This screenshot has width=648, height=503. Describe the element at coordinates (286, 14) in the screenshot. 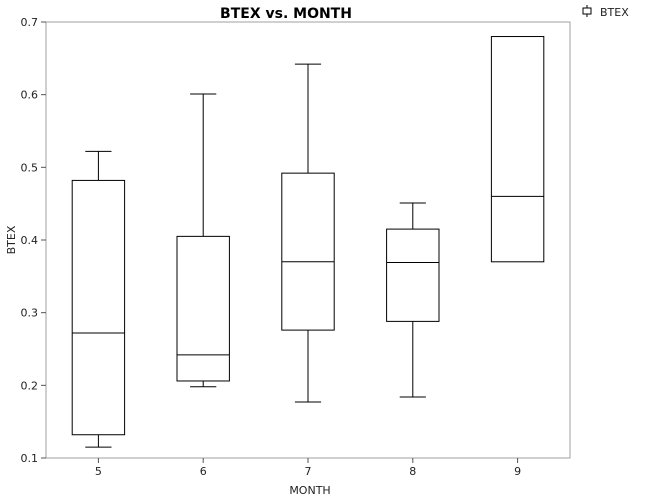

I see `chart-title: BTEX vs. MONTH` at that location.